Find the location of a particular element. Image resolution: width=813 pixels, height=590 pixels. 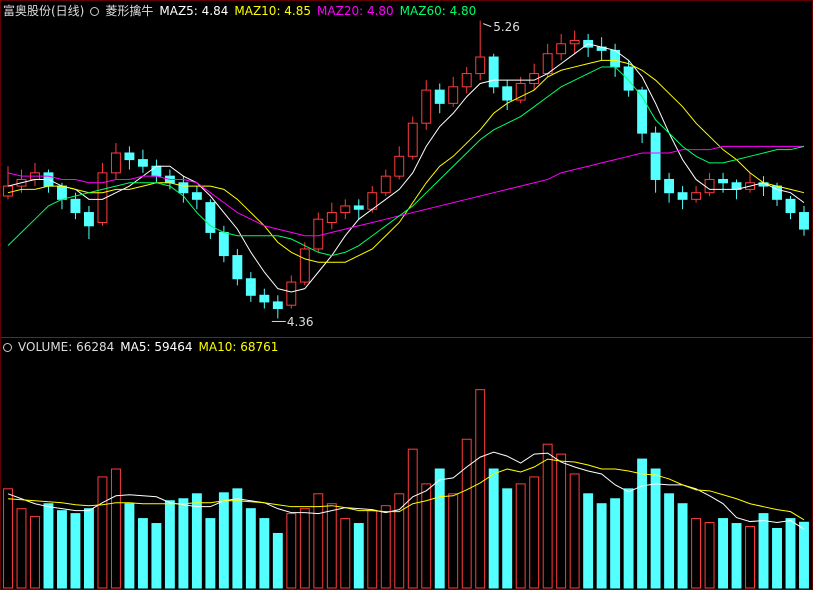

volume-legend: VOLUME: 66284 MA5: 59464 MA10: 68761 is located at coordinates (139, 347).